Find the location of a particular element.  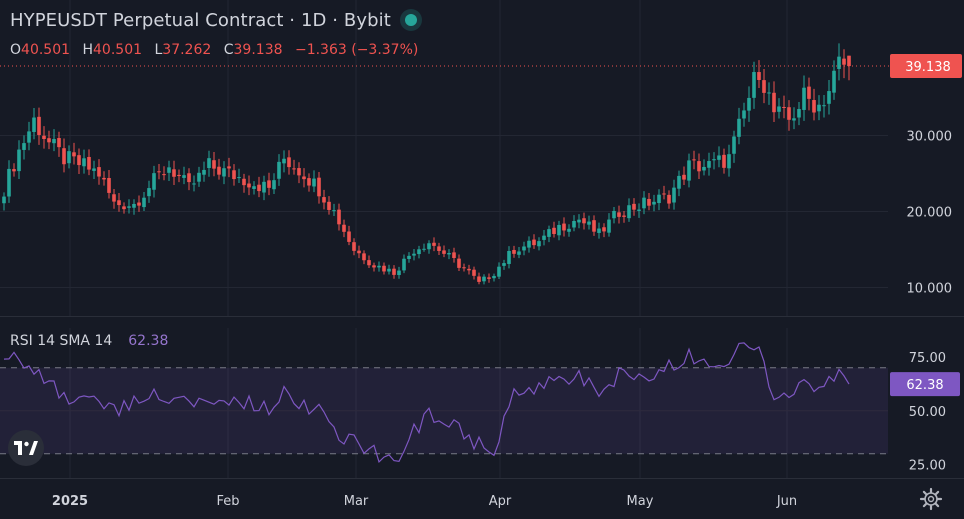

rsi-tick-label: 50.00 is located at coordinates (927, 412).